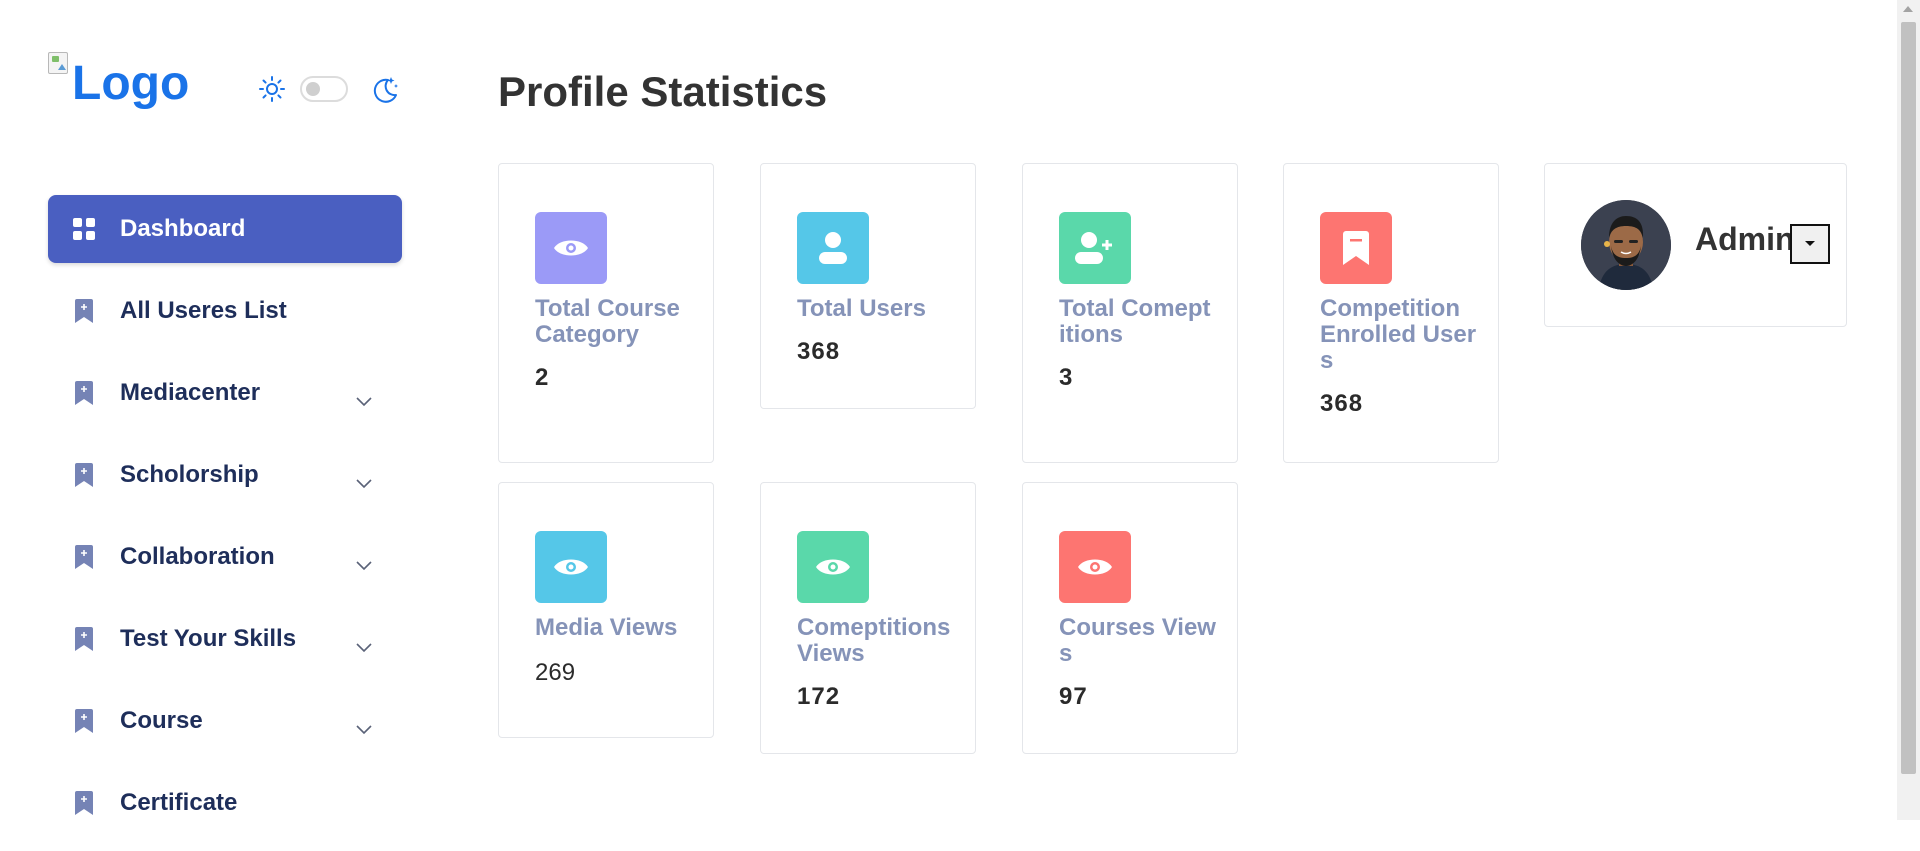  I want to click on grid-icon, so click(84, 229).